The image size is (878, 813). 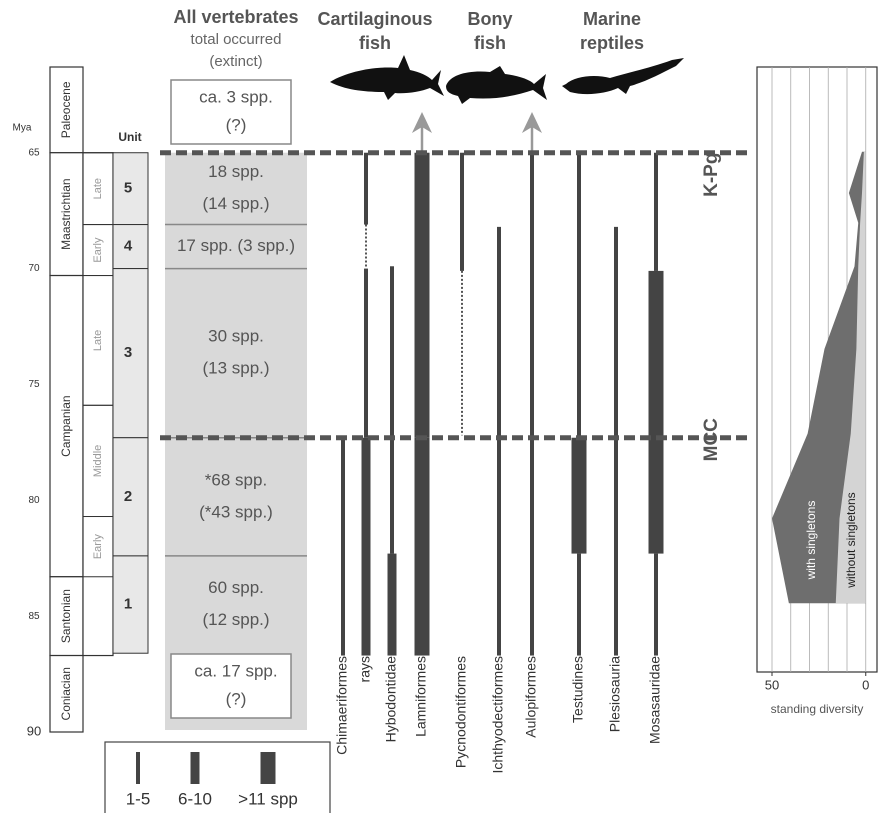 I want to click on unit-label: 3, so click(x=128, y=352).